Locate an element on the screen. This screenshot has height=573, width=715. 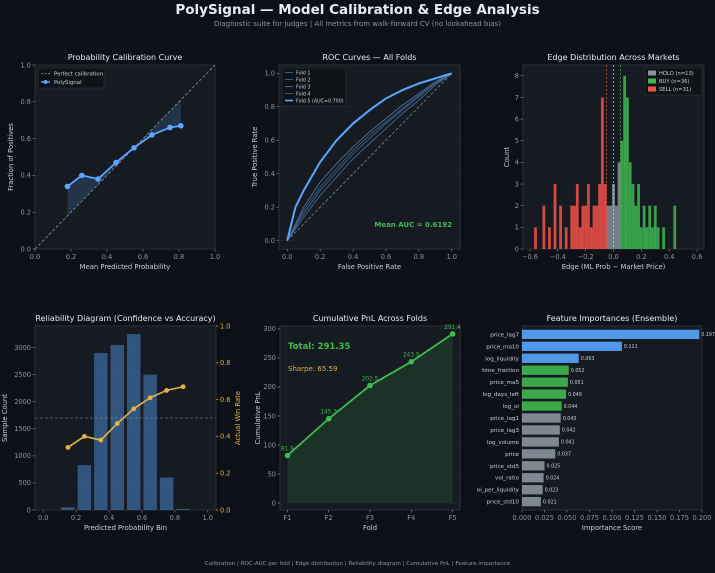
importance-value-label: 0.042 is located at coordinates (569, 431).